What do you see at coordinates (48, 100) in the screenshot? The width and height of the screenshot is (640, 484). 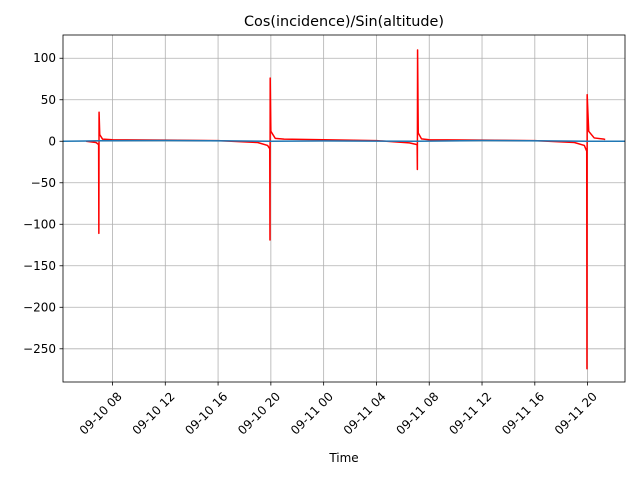 I see `y-tick-label: 50` at bounding box center [48, 100].